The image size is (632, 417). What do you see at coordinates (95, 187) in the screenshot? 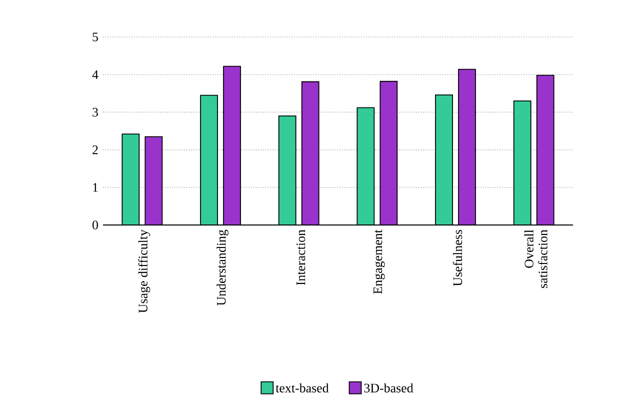
I see `y-tick-label: 1` at bounding box center [95, 187].